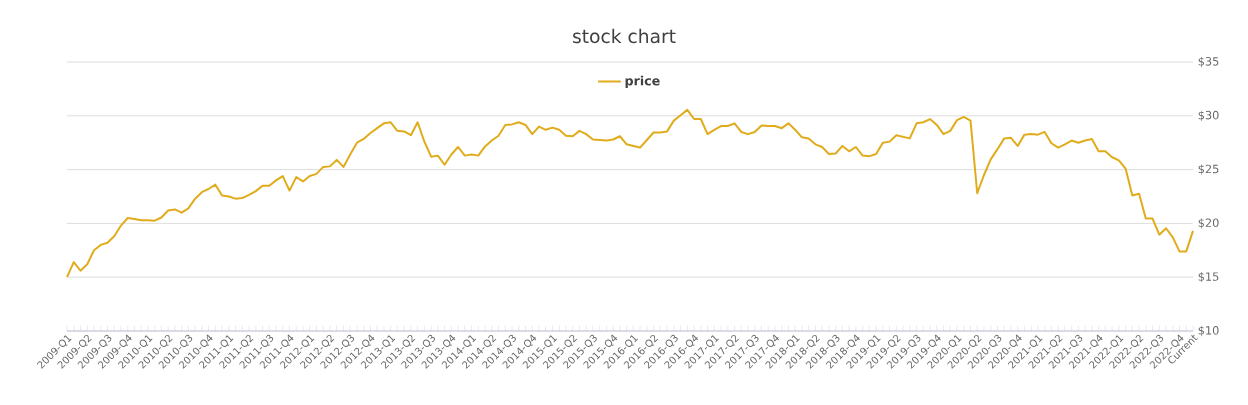  Describe the element at coordinates (1208, 277) in the screenshot. I see `y-tick-label: $15` at that location.